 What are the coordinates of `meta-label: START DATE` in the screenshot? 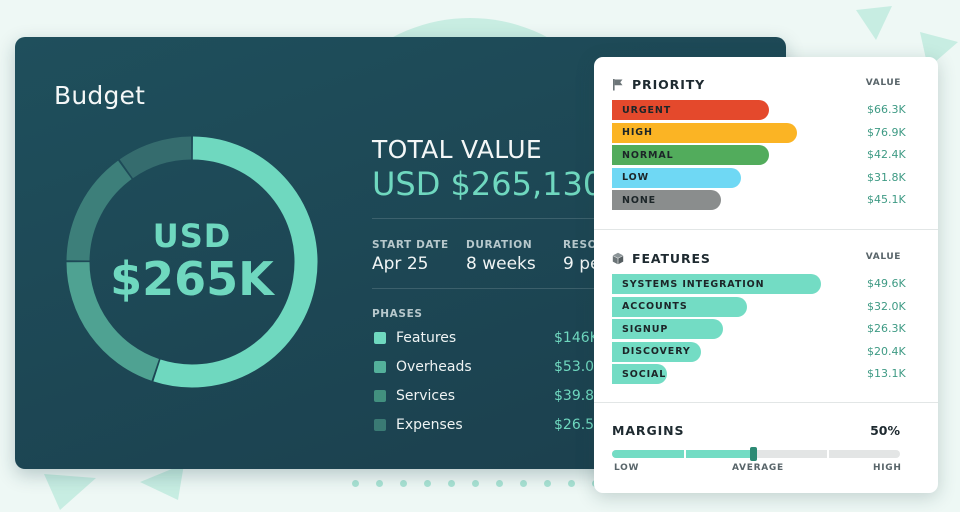 It's located at (410, 245).